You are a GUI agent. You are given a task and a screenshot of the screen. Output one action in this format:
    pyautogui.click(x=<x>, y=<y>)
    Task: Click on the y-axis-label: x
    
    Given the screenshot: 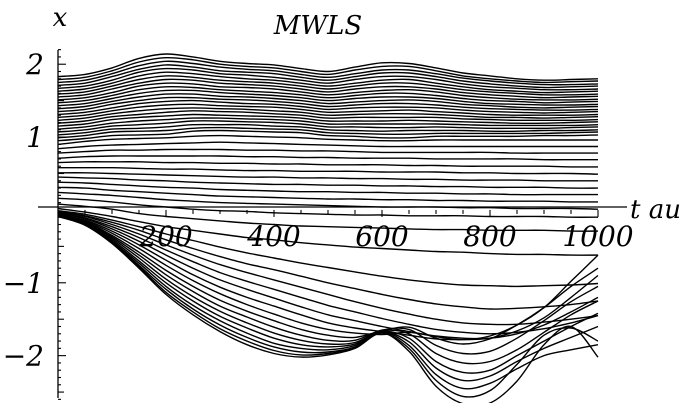 What is the action you would take?
    pyautogui.click(x=60, y=18)
    